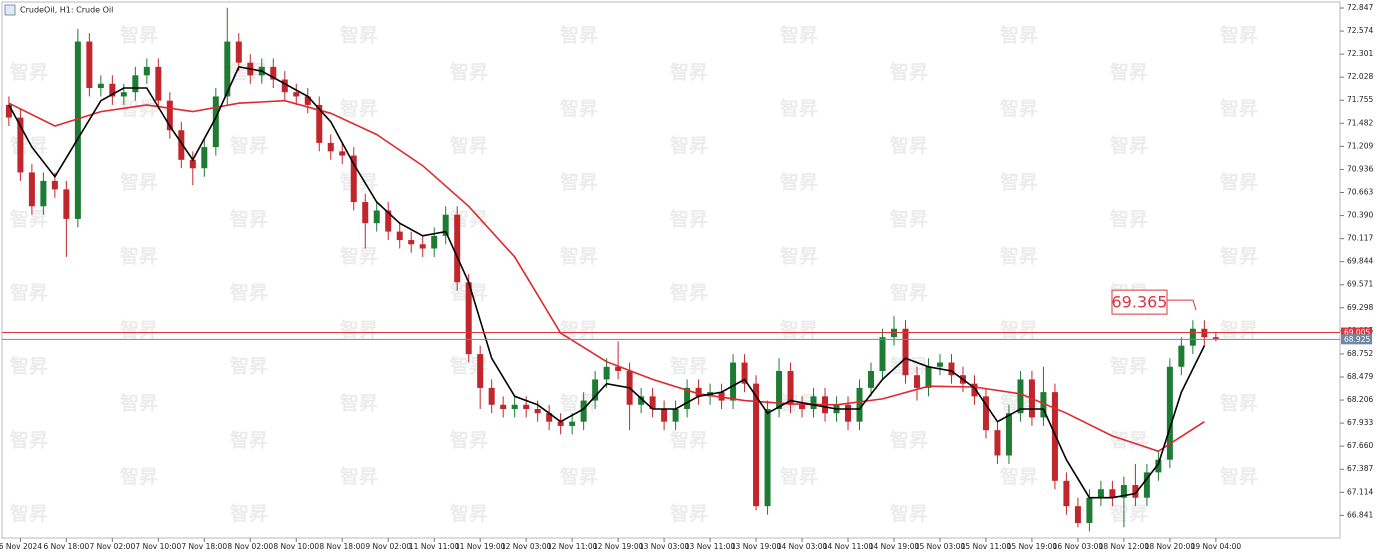 The height and width of the screenshot is (560, 1382). Describe the element at coordinates (802, 546) in the screenshot. I see `x-tick-label: 14 Nov 03:00` at that location.